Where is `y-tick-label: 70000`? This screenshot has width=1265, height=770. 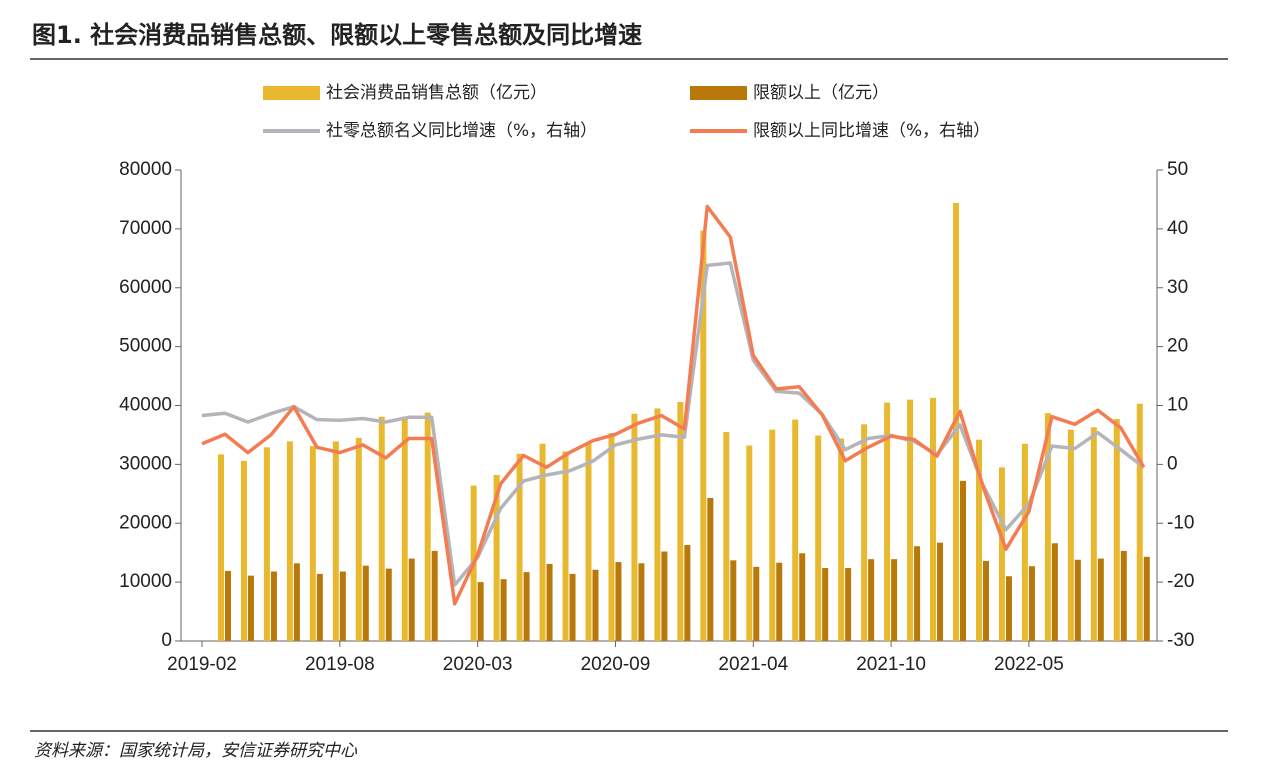 y-tick-label: 70000 is located at coordinates (145, 228).